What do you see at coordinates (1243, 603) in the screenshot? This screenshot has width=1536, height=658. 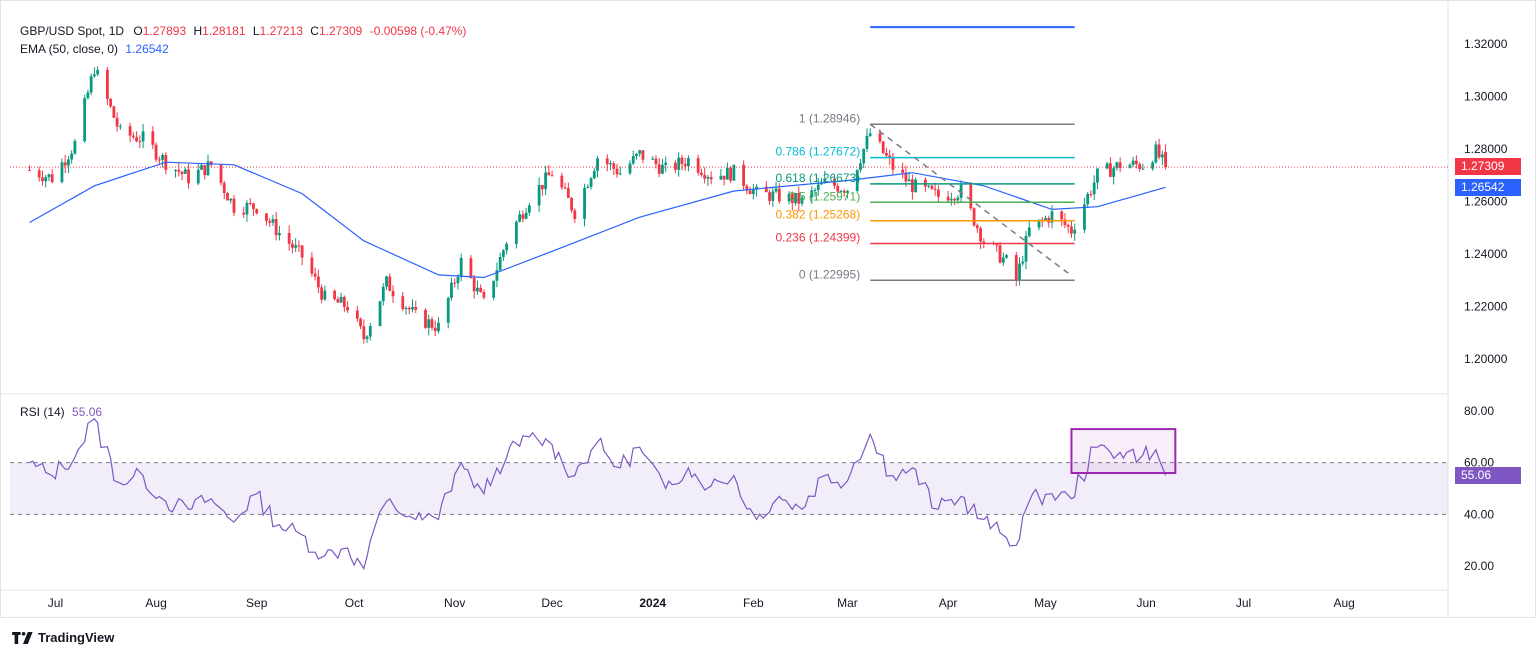 I see `time-tick-label: Jul` at bounding box center [1243, 603].